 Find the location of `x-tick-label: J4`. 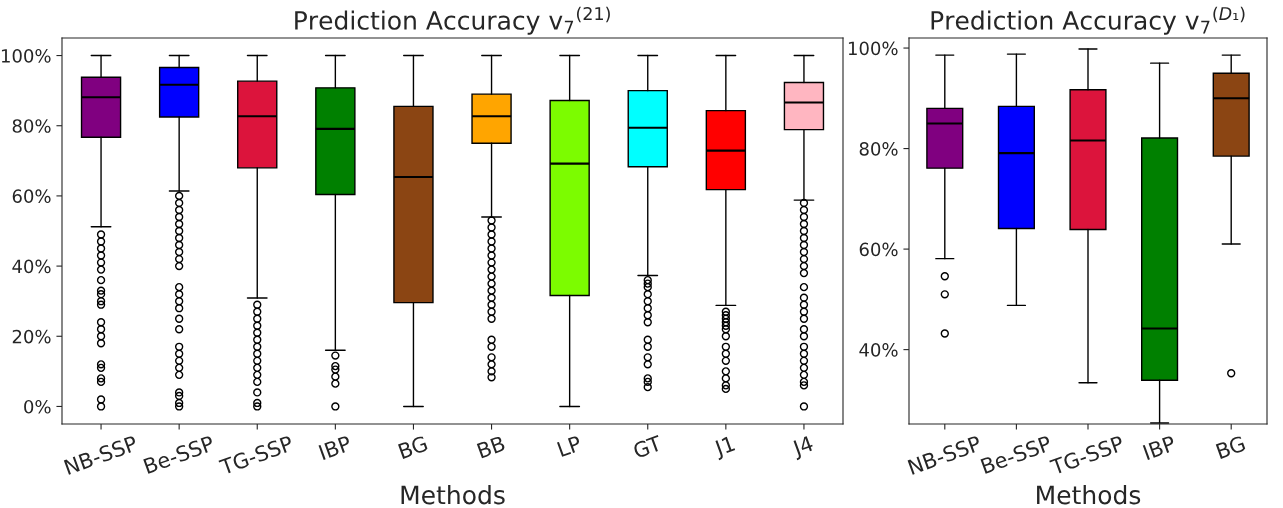

x-tick-label: J4 is located at coordinates (803, 448).